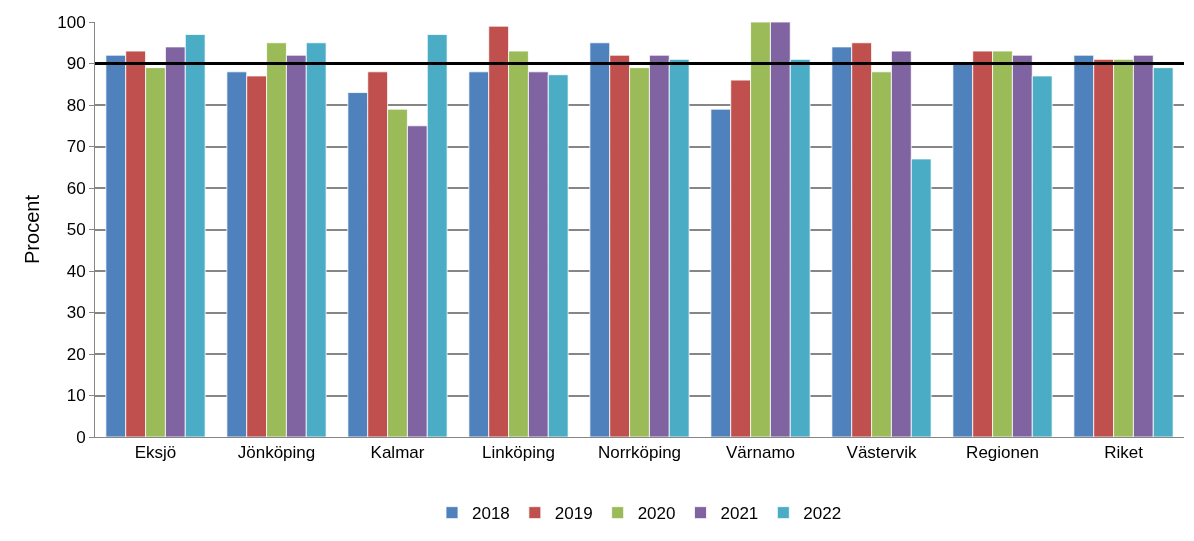  I want to click on y-axis-title: Procent, so click(31, 229).